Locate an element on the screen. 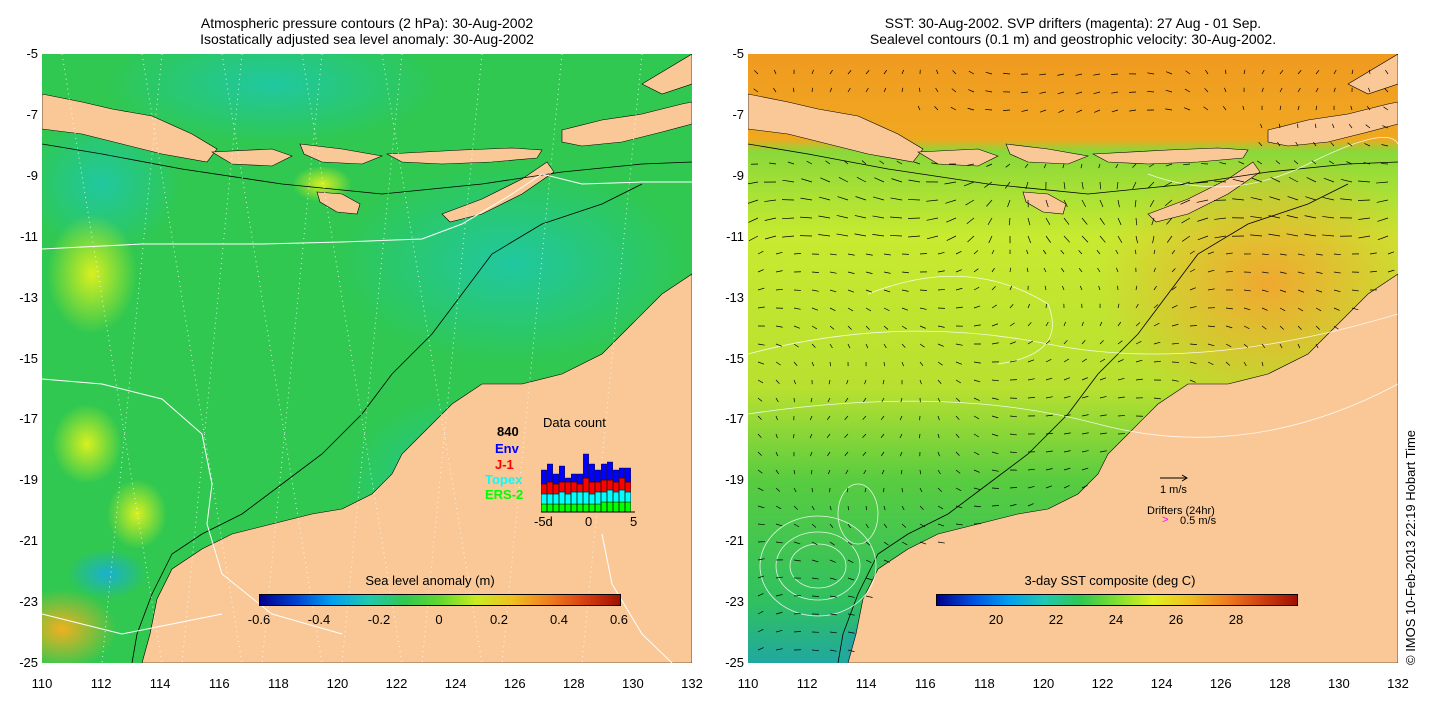  left-lat-tick: -5 is located at coordinates (32, 53).